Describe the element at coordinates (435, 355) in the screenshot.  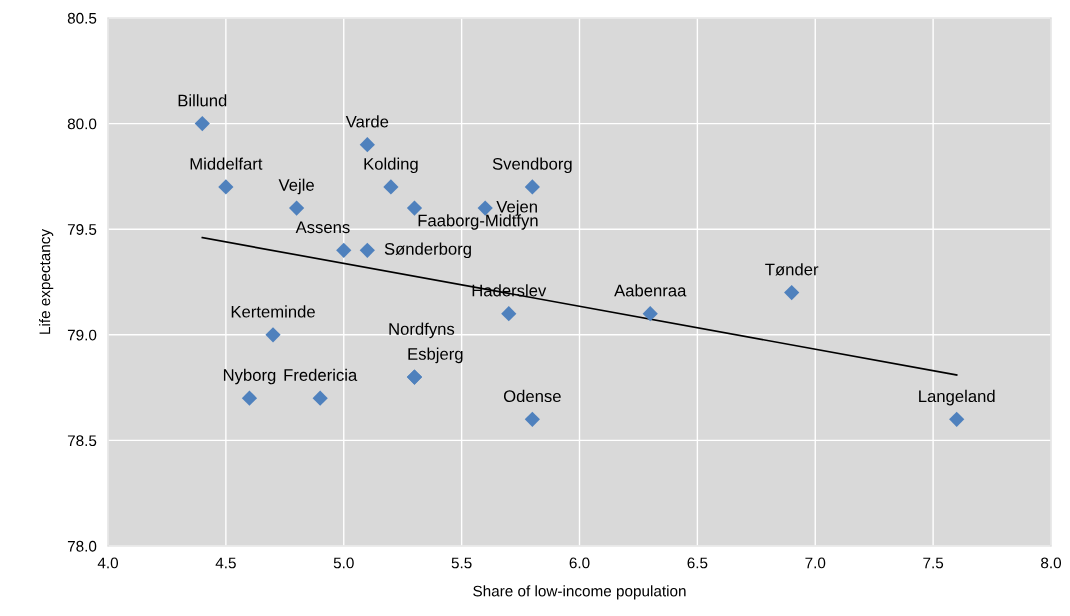
I see `annotation: Esbjerg` at that location.